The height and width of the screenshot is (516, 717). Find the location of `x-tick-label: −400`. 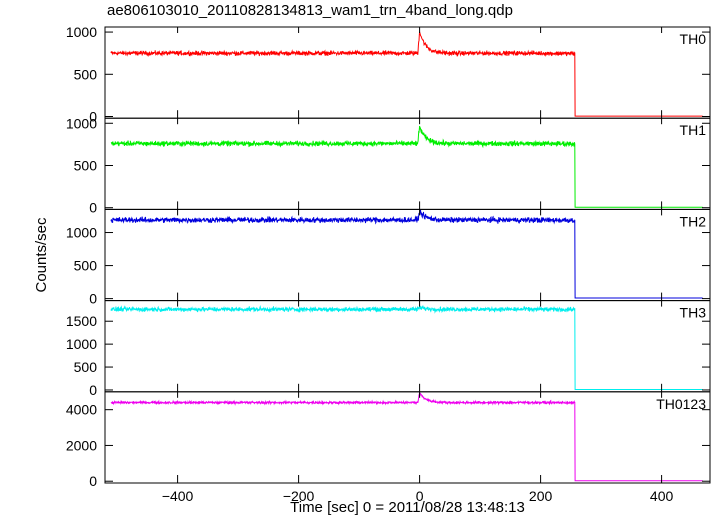

x-tick-label: −400 is located at coordinates (178, 496).